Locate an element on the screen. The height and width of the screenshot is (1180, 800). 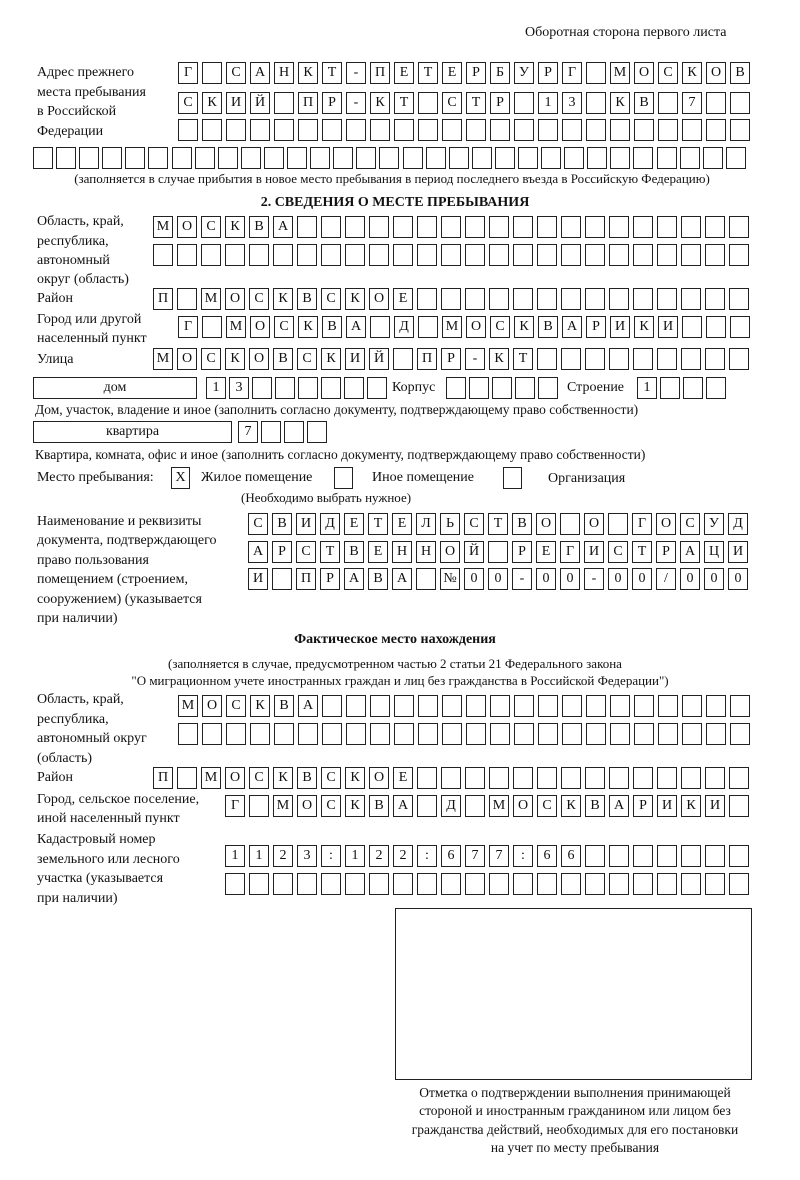
char-cell: 7 is located at coordinates (499, 856).